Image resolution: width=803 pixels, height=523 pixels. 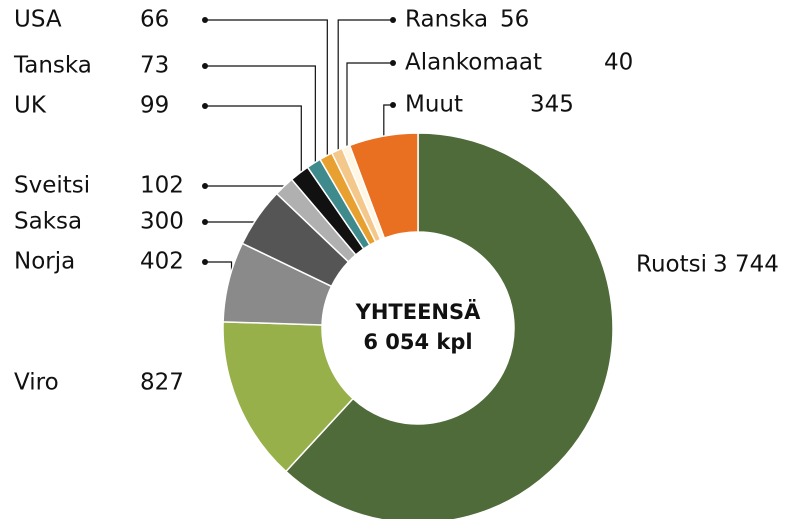 I want to click on slice-label: Saksa, so click(x=48, y=222).